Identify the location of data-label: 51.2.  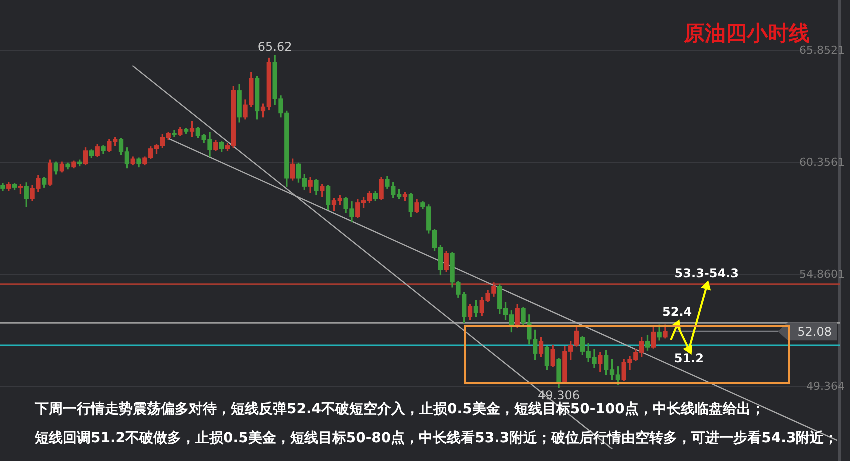
(689, 359).